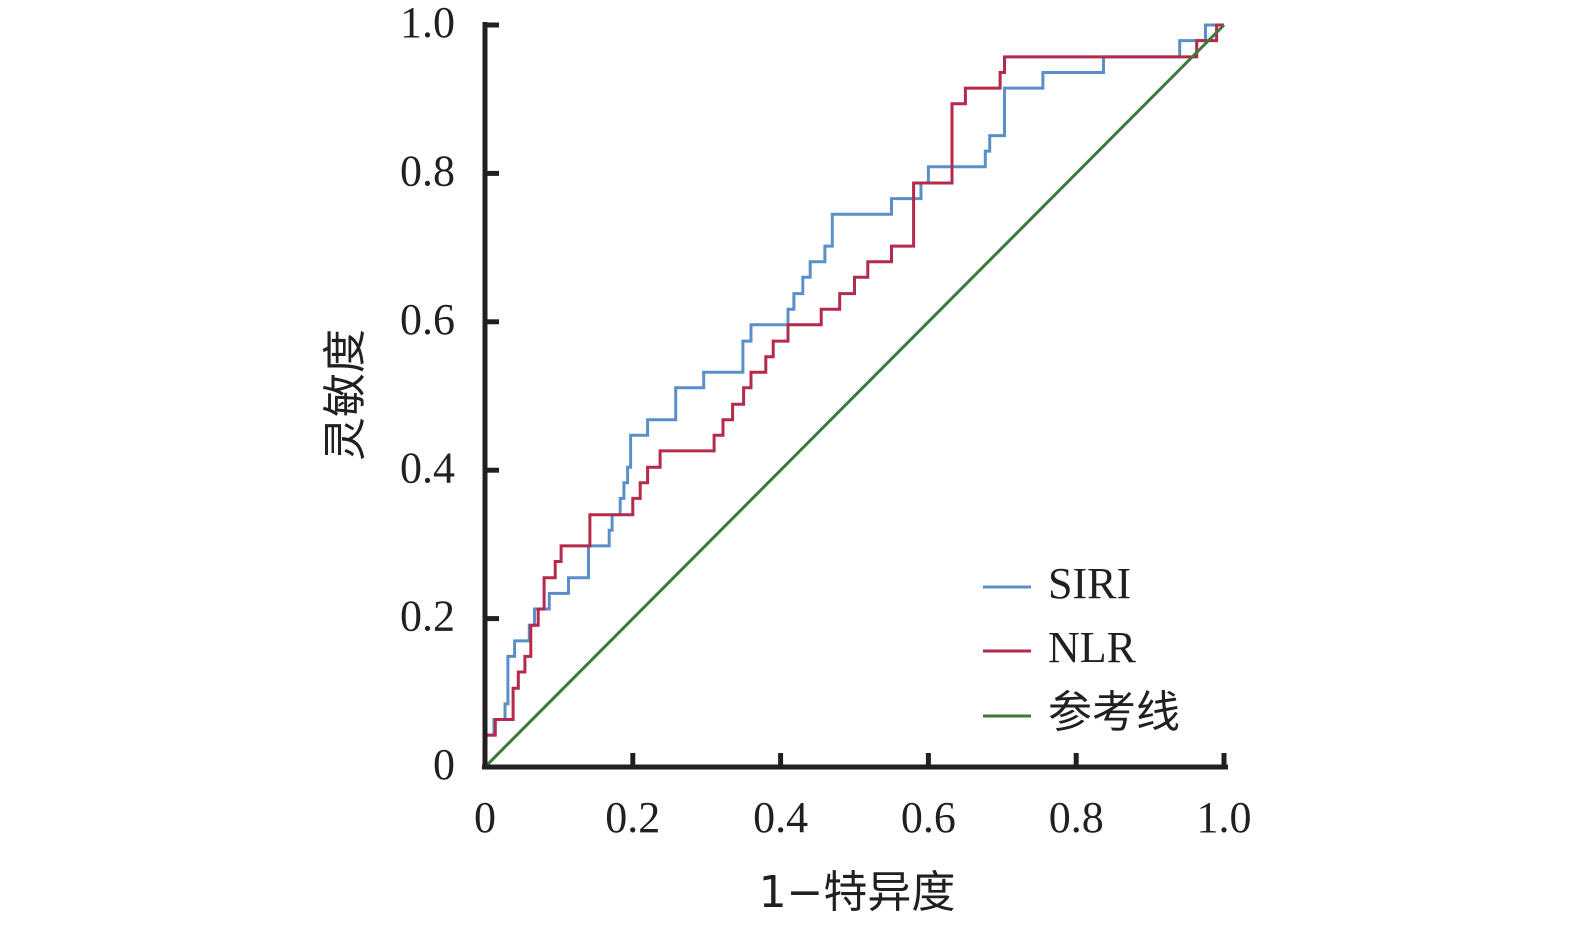 The image size is (1575, 933). What do you see at coordinates (857, 892) in the screenshot?
I see `x-axis-title: 1−特异度` at bounding box center [857, 892].